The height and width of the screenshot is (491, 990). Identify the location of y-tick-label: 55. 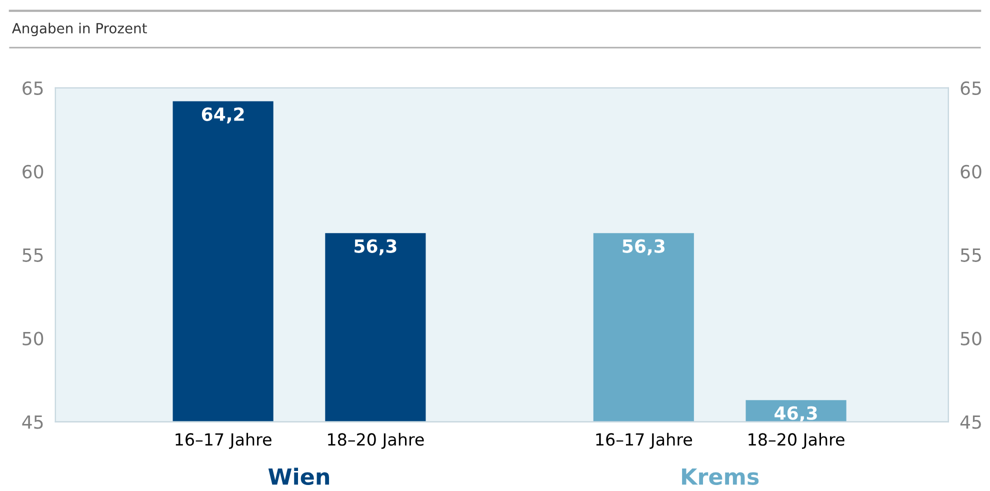
(32, 255).